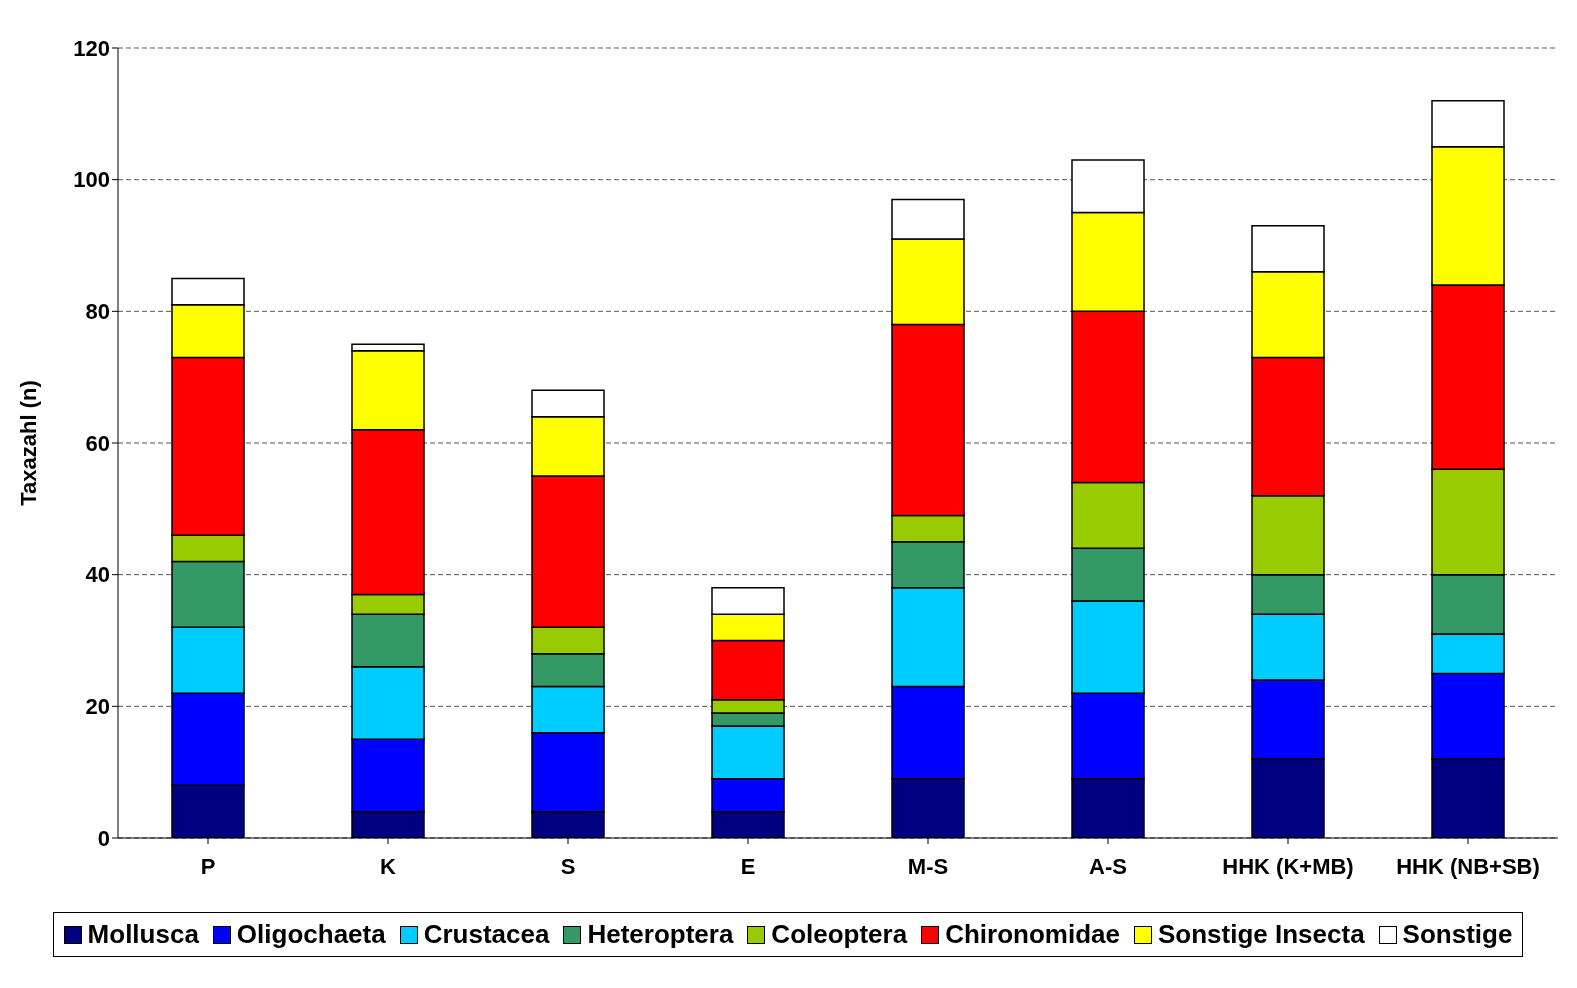 The image size is (1577, 988). What do you see at coordinates (748, 866) in the screenshot?
I see `x-tick-label: E` at bounding box center [748, 866].